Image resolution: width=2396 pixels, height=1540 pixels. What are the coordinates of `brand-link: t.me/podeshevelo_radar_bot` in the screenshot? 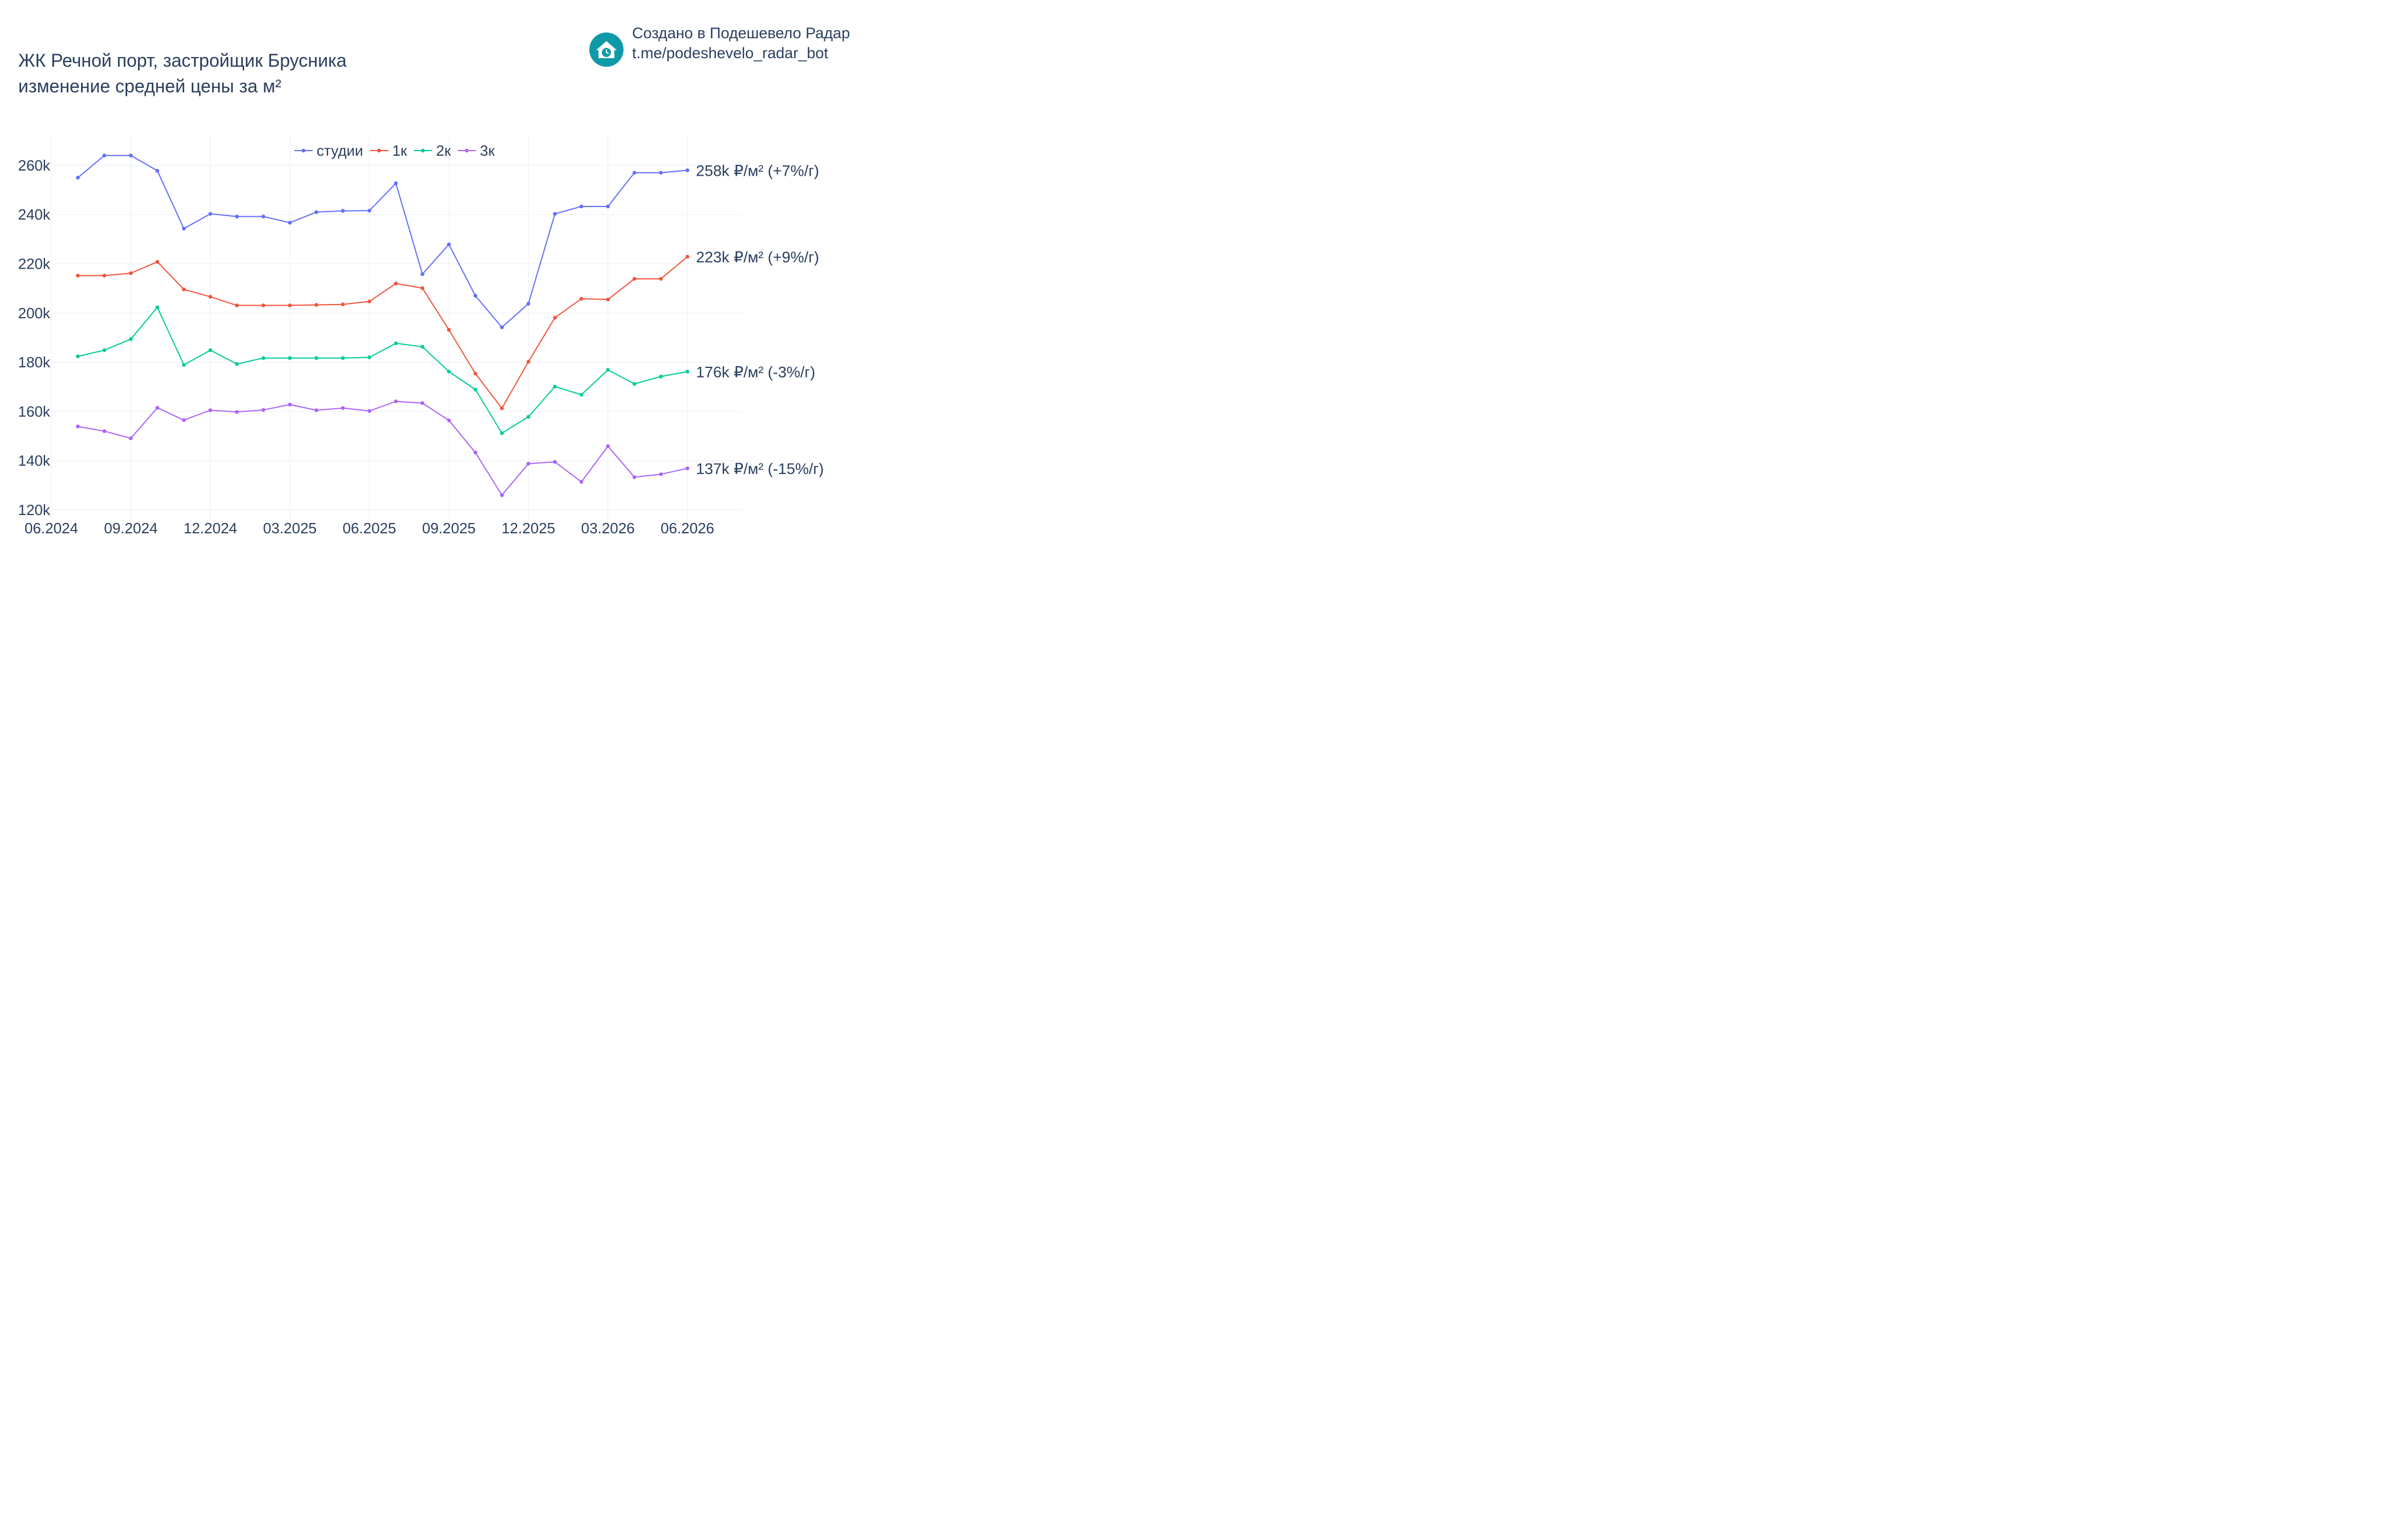 It's located at (730, 53).